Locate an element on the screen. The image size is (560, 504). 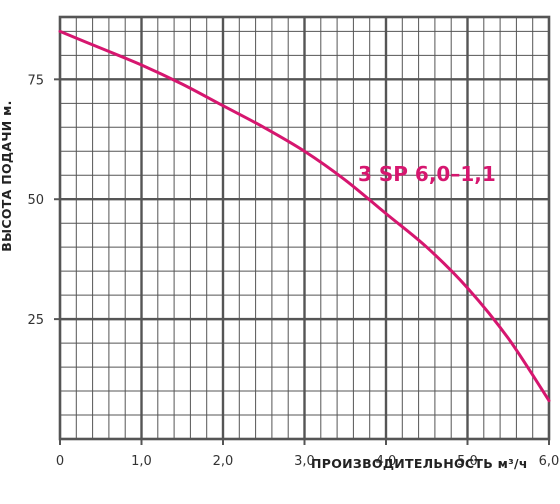
x-tick-label: 1,0 is located at coordinates (141, 461).